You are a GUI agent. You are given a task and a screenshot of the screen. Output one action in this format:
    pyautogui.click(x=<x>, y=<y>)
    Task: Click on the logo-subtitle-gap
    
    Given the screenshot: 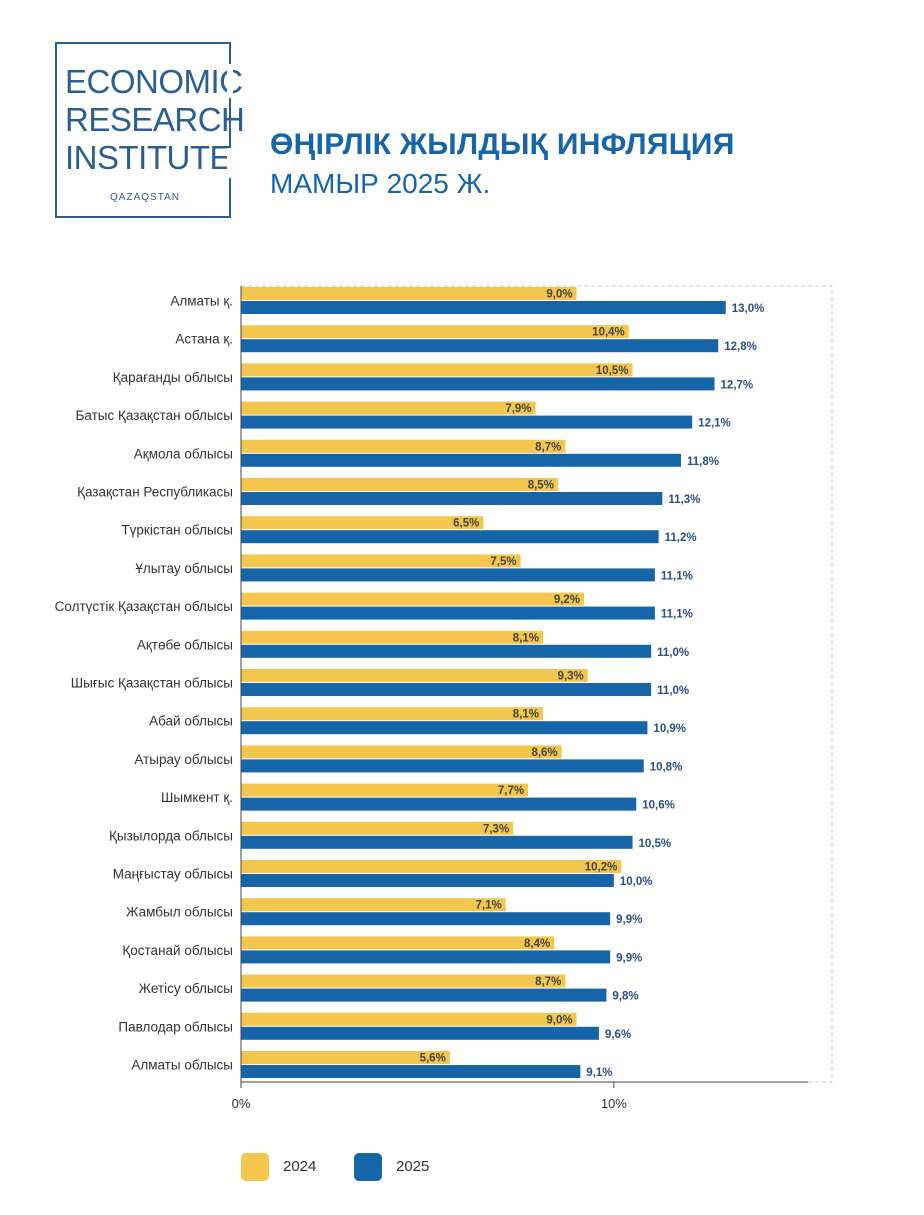 What is the action you would take?
    pyautogui.click(x=132, y=196)
    